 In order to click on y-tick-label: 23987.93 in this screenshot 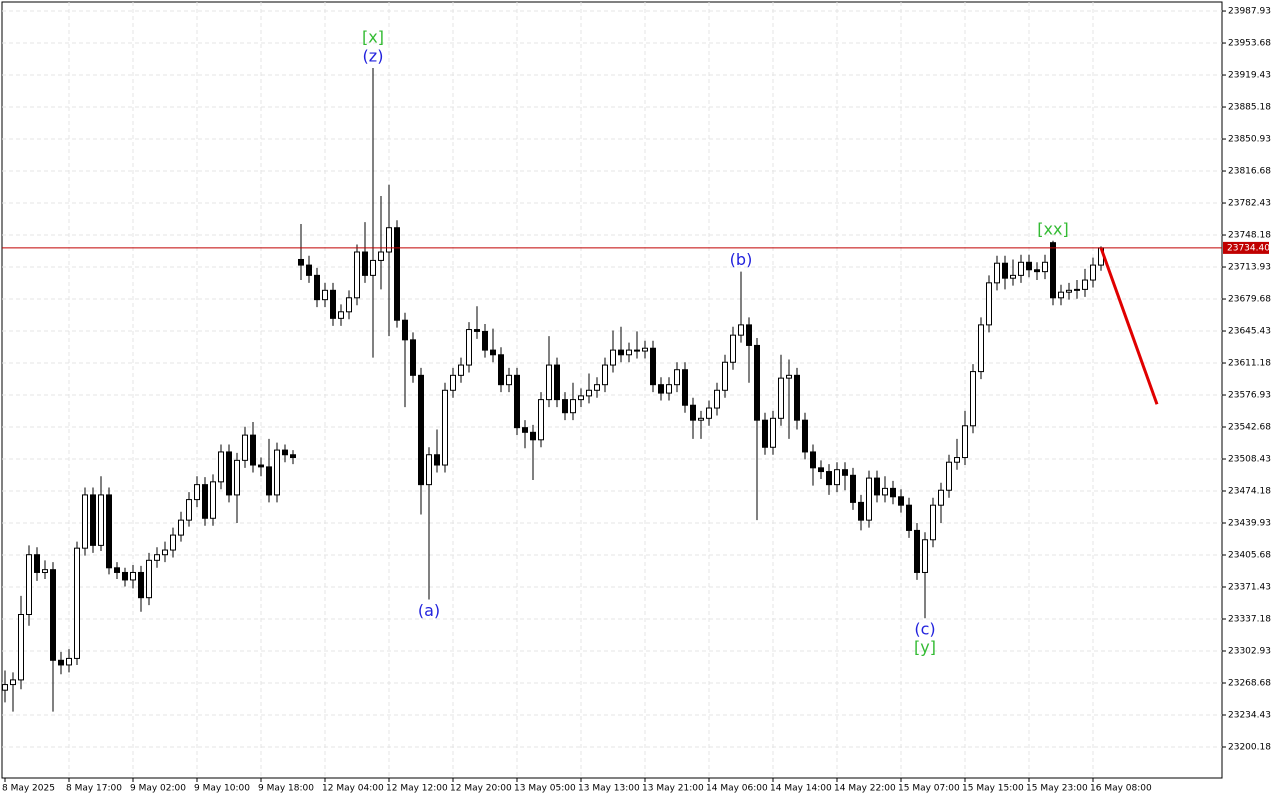, I will do `click(1249, 12)`.